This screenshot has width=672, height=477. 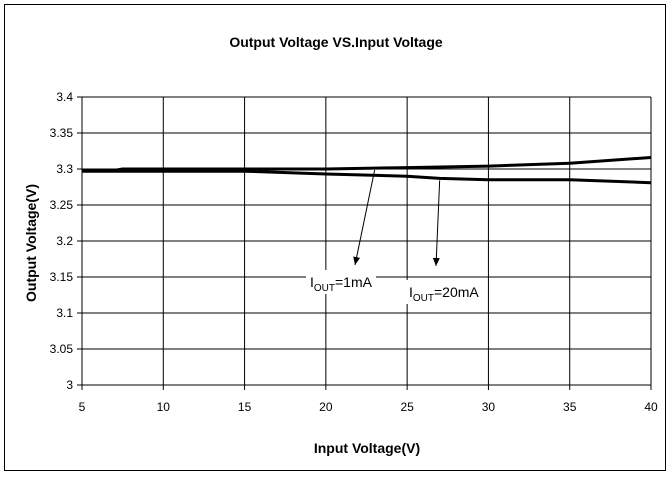 What do you see at coordinates (164, 407) in the screenshot?
I see `x-tick-label: 10` at bounding box center [164, 407].